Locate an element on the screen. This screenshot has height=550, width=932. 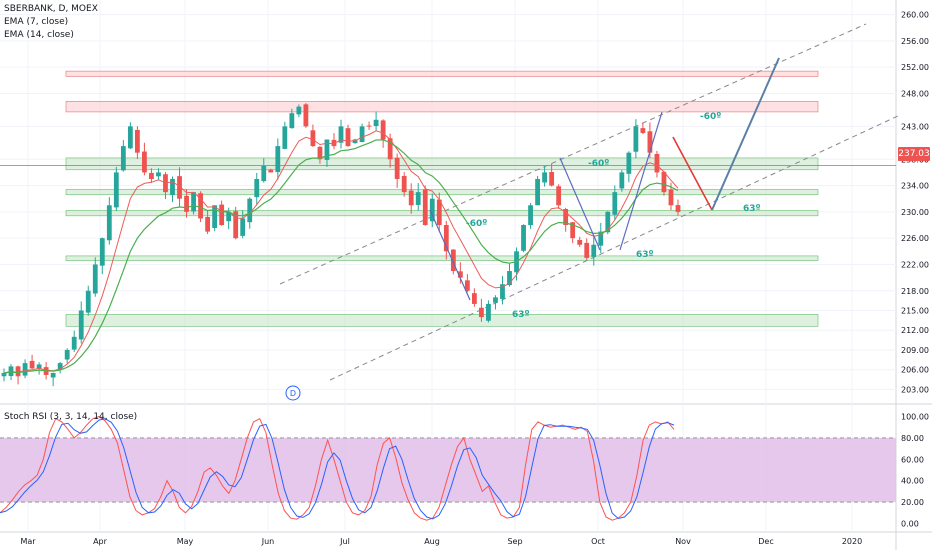
time-tick-label: Aug is located at coordinates (432, 541).